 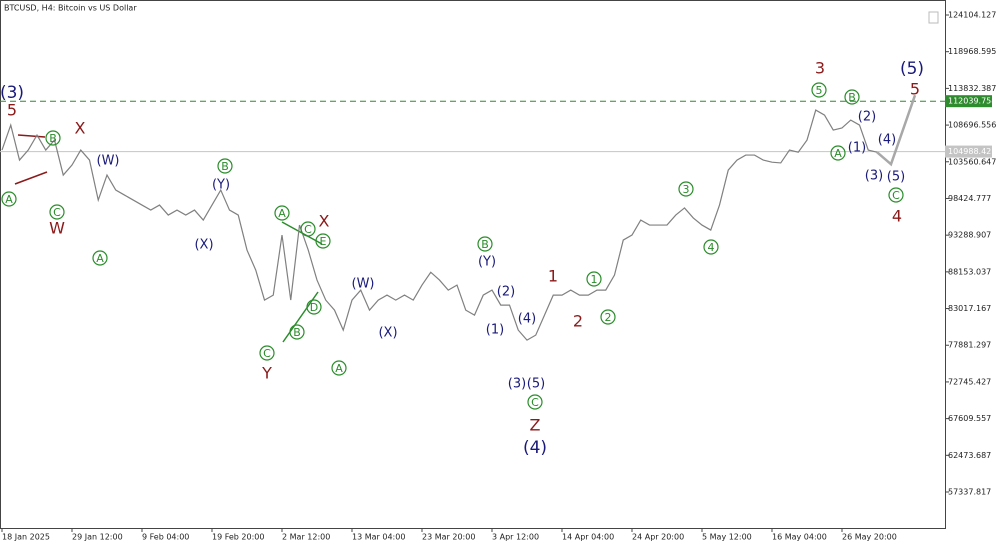 I want to click on y-tick-label: 124104.127, so click(x=972, y=15).